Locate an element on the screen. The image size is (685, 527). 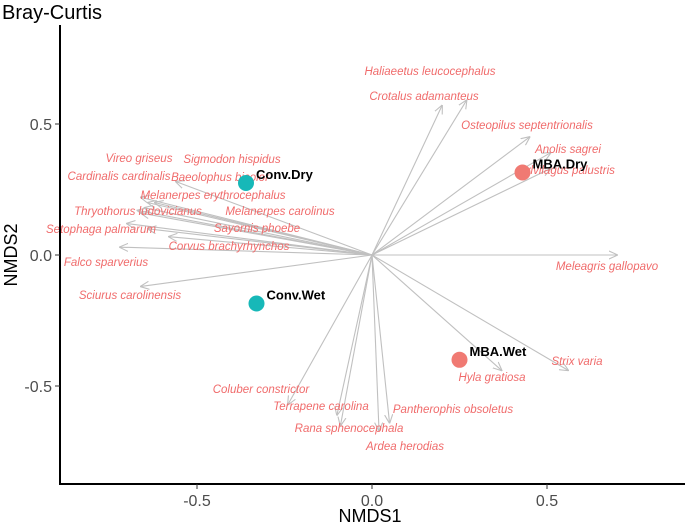
species-arrow-rana-sphenocephala is located at coordinates (357, 339).